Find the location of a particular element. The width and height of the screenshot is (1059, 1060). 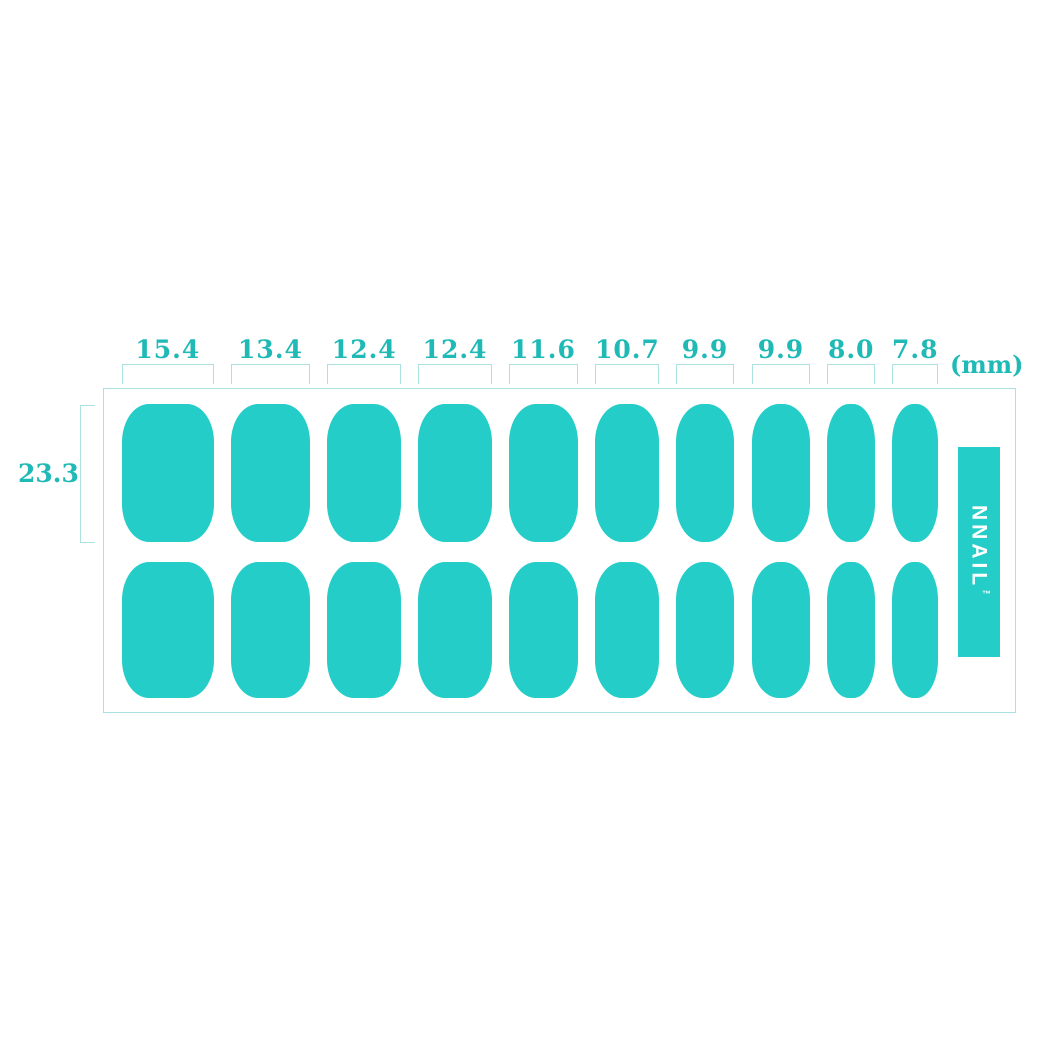

trademark-symbol: ™ is located at coordinates (986, 594).